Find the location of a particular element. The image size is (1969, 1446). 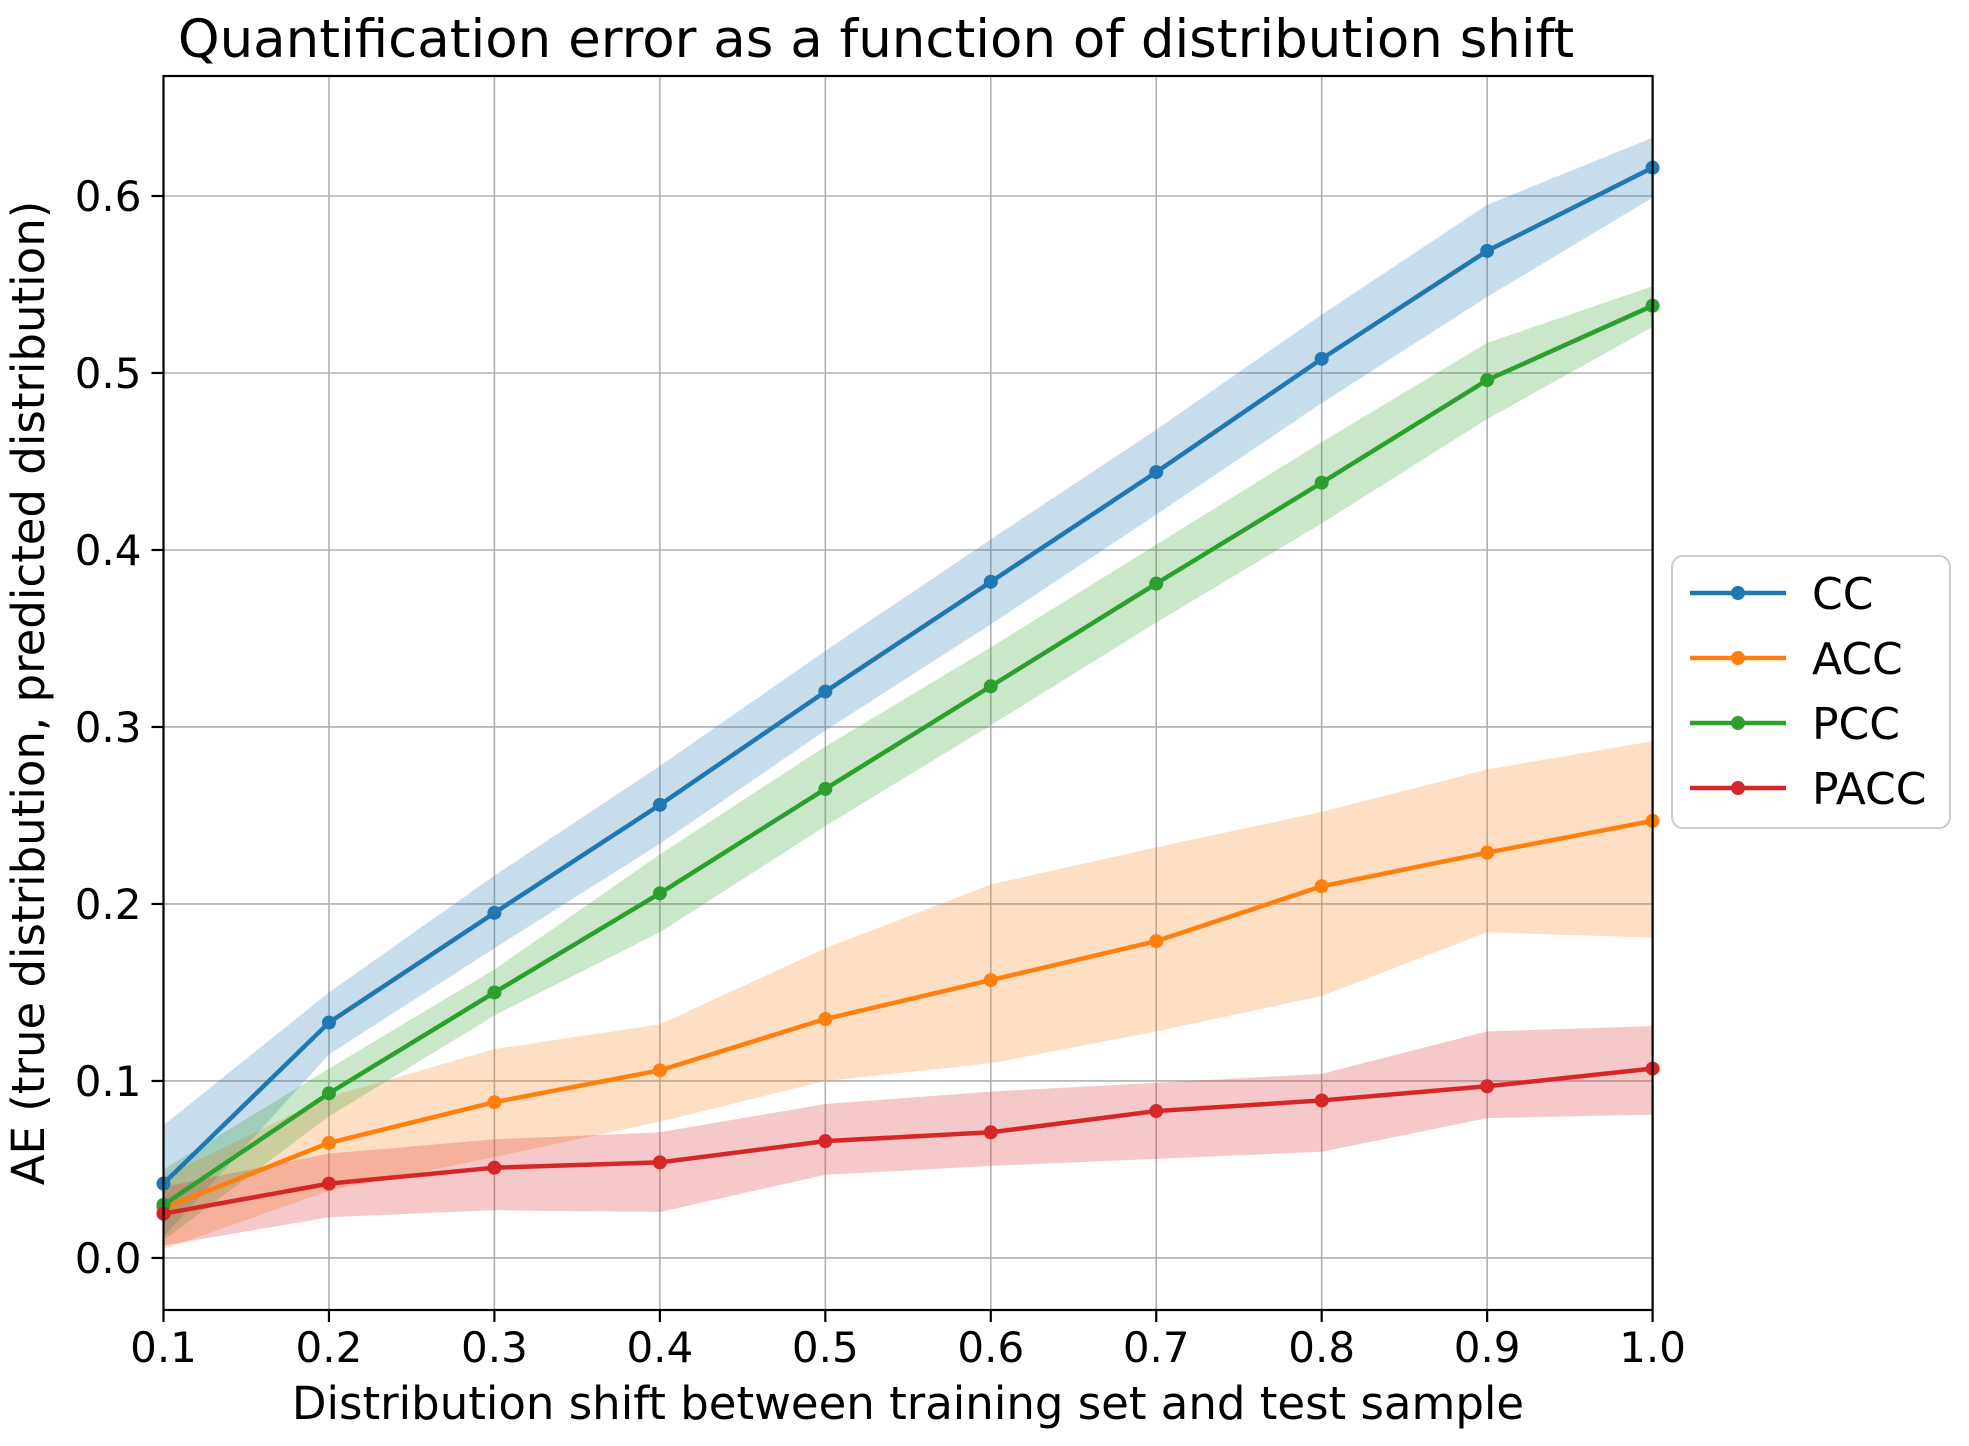

series-line-pacc is located at coordinates (908, 1141).